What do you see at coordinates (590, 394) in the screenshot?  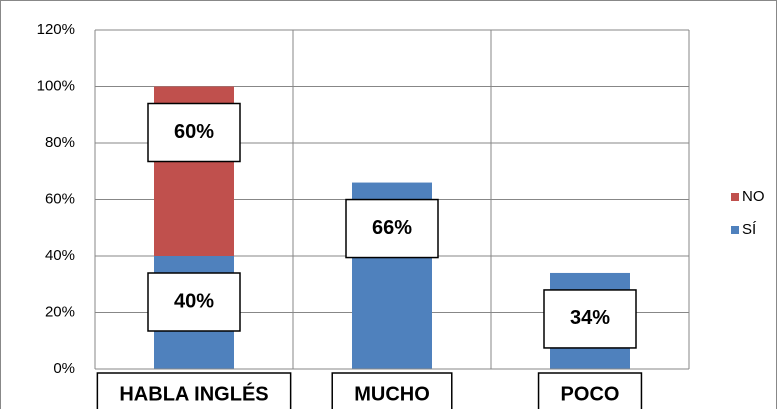 I see `x-tick-label: POCO` at bounding box center [590, 394].